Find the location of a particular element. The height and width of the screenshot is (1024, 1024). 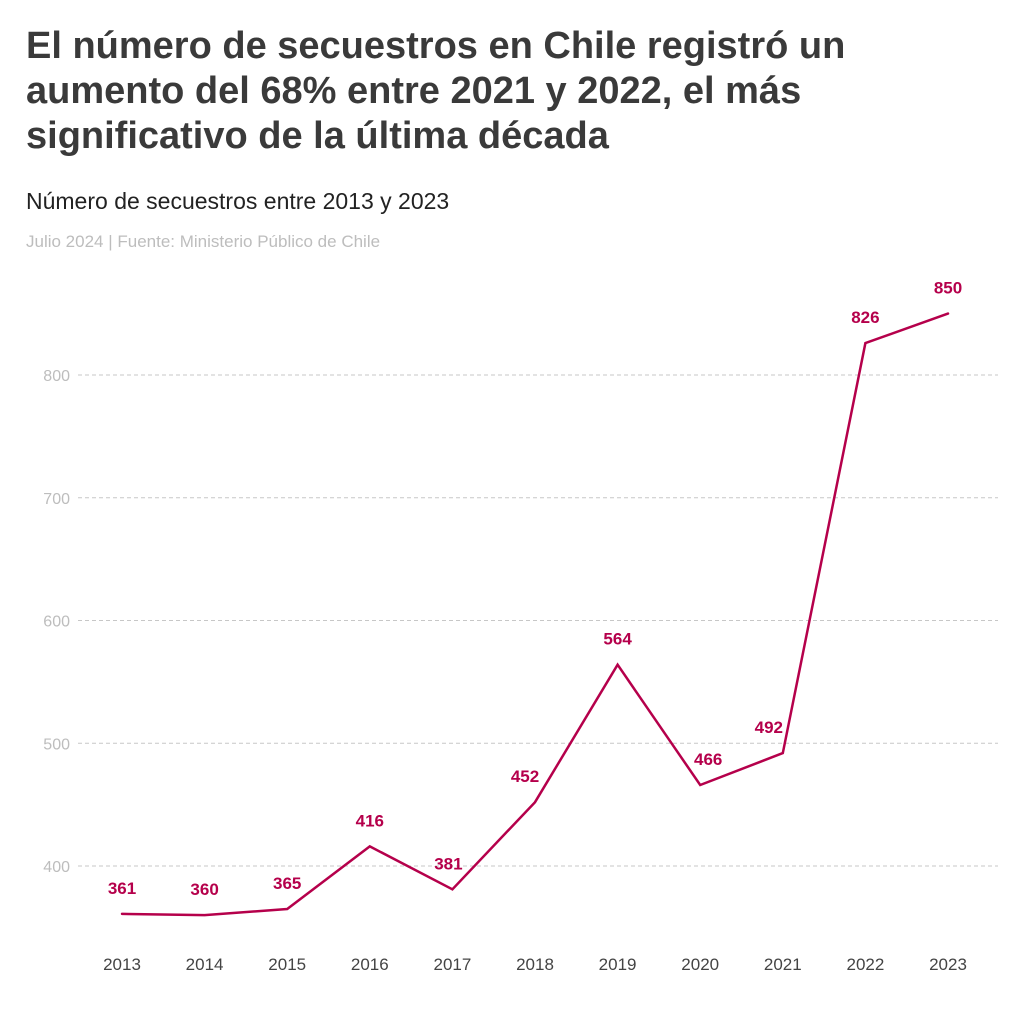

data-point-2016 is located at coordinates (370, 846).